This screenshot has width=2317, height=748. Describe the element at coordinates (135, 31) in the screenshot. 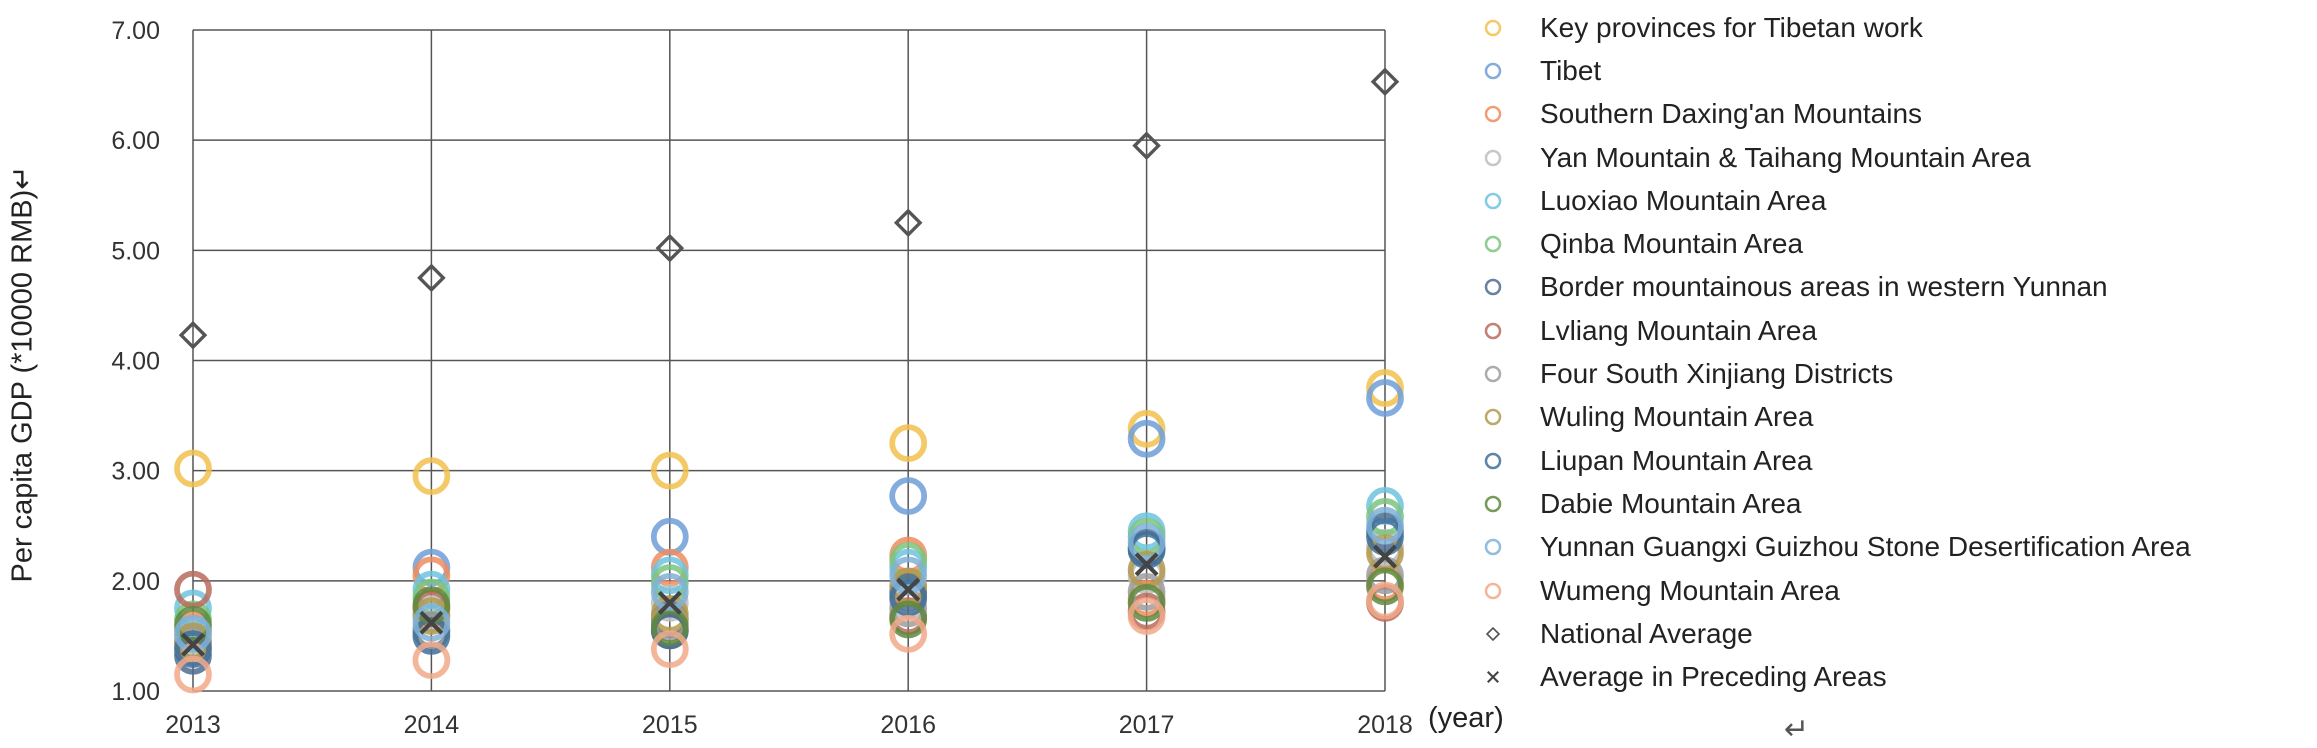

I see `y-tick-label: 7.00` at that location.